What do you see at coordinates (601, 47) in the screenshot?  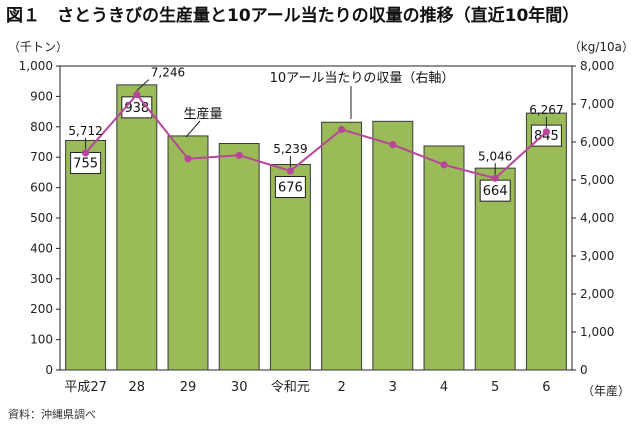 I see `right-axis-unit: （kg/10a）` at bounding box center [601, 47].